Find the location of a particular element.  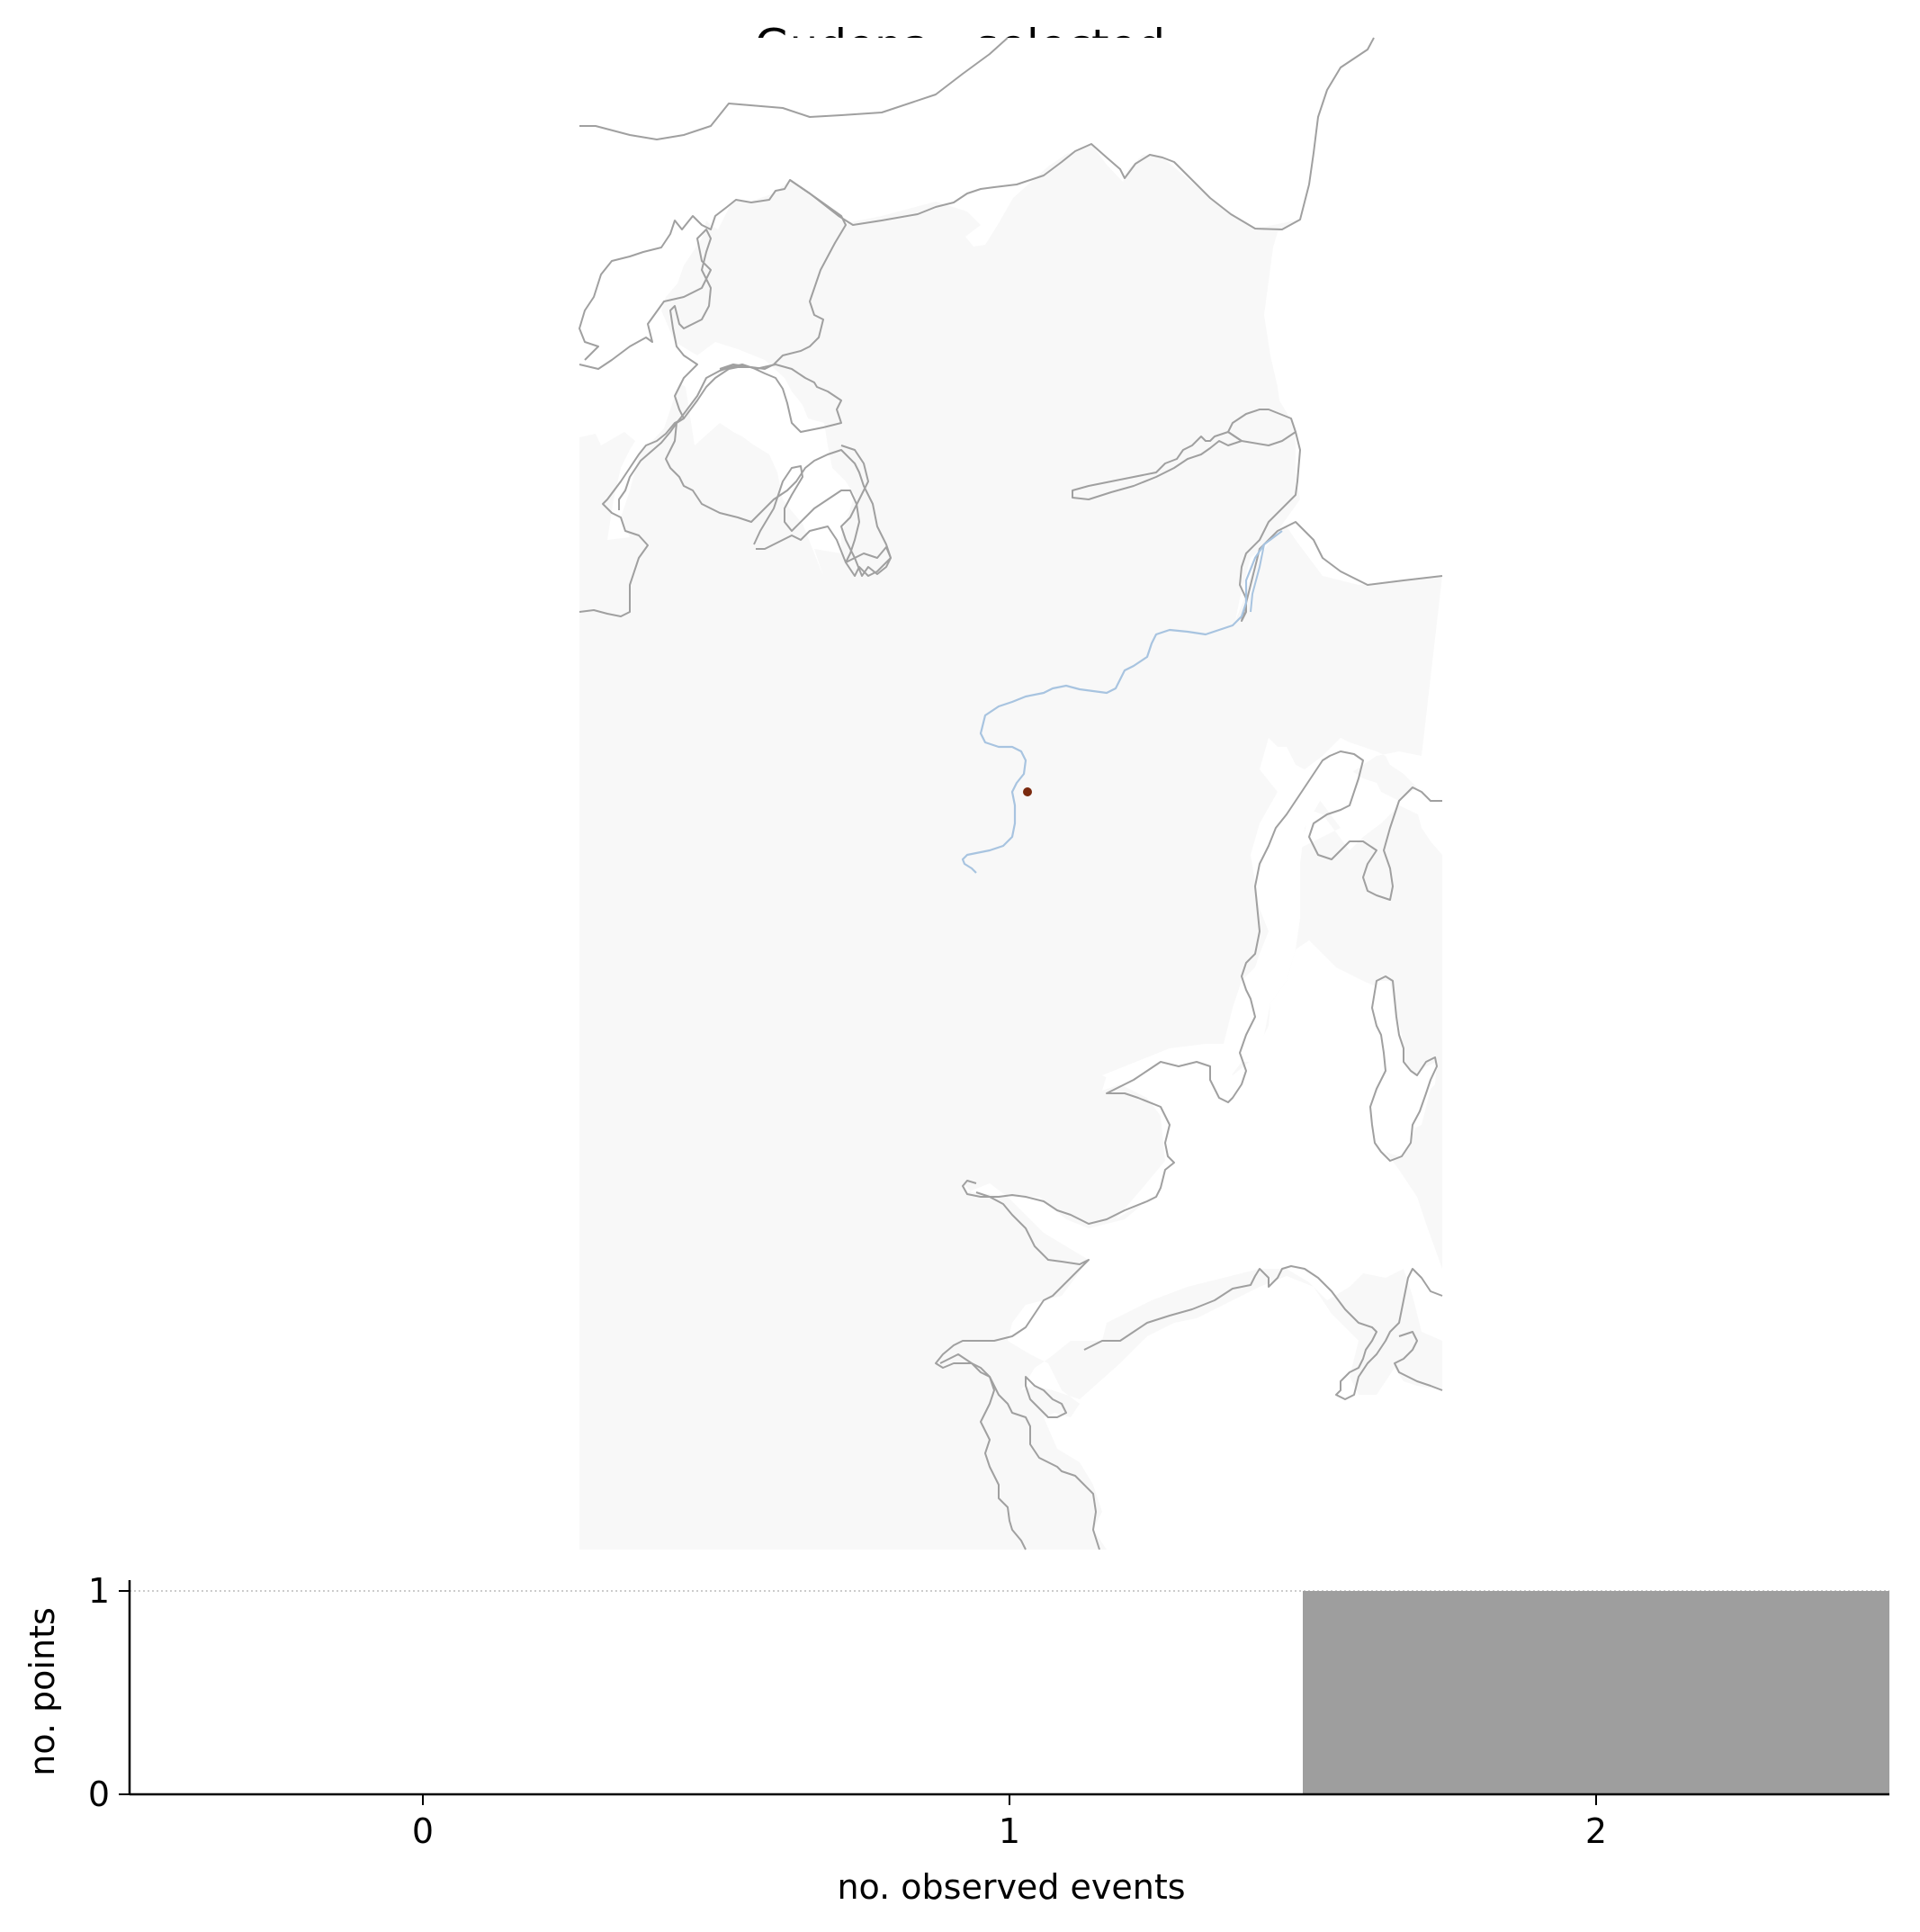

y-tick-label-1: 1 is located at coordinates (99, 1591).